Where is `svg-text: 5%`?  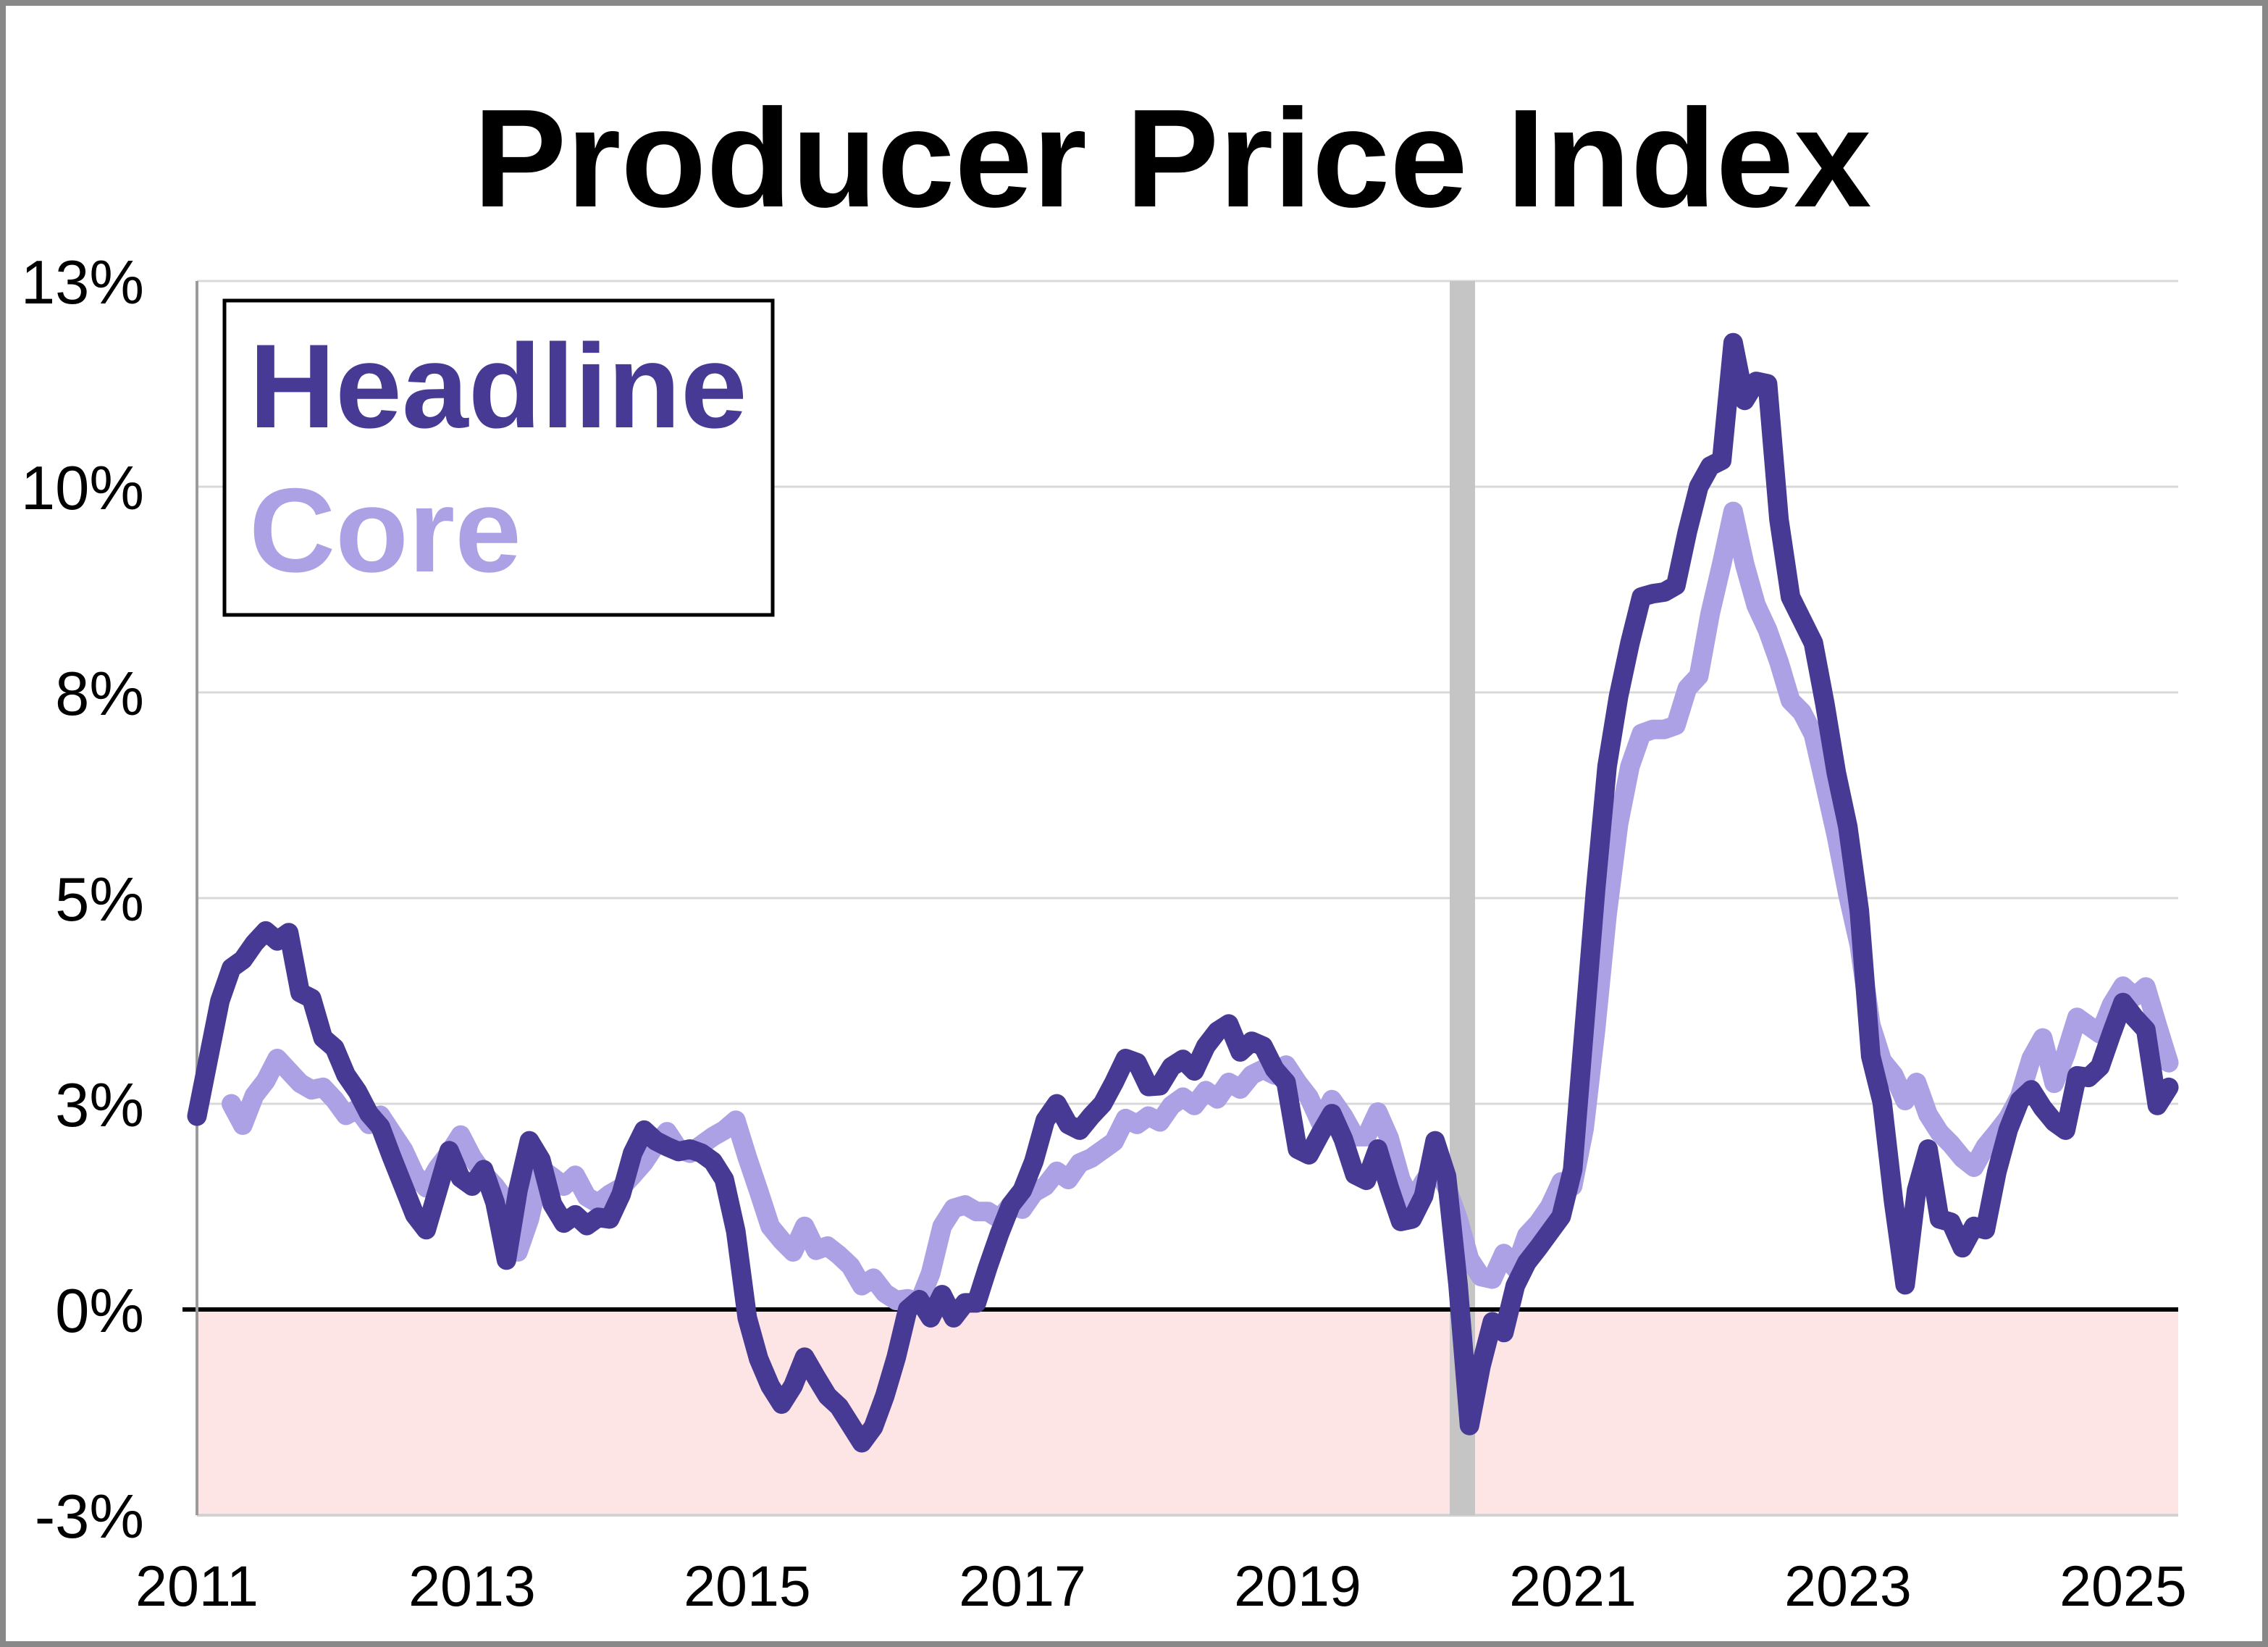
svg-text: 5% is located at coordinates (99, 900).